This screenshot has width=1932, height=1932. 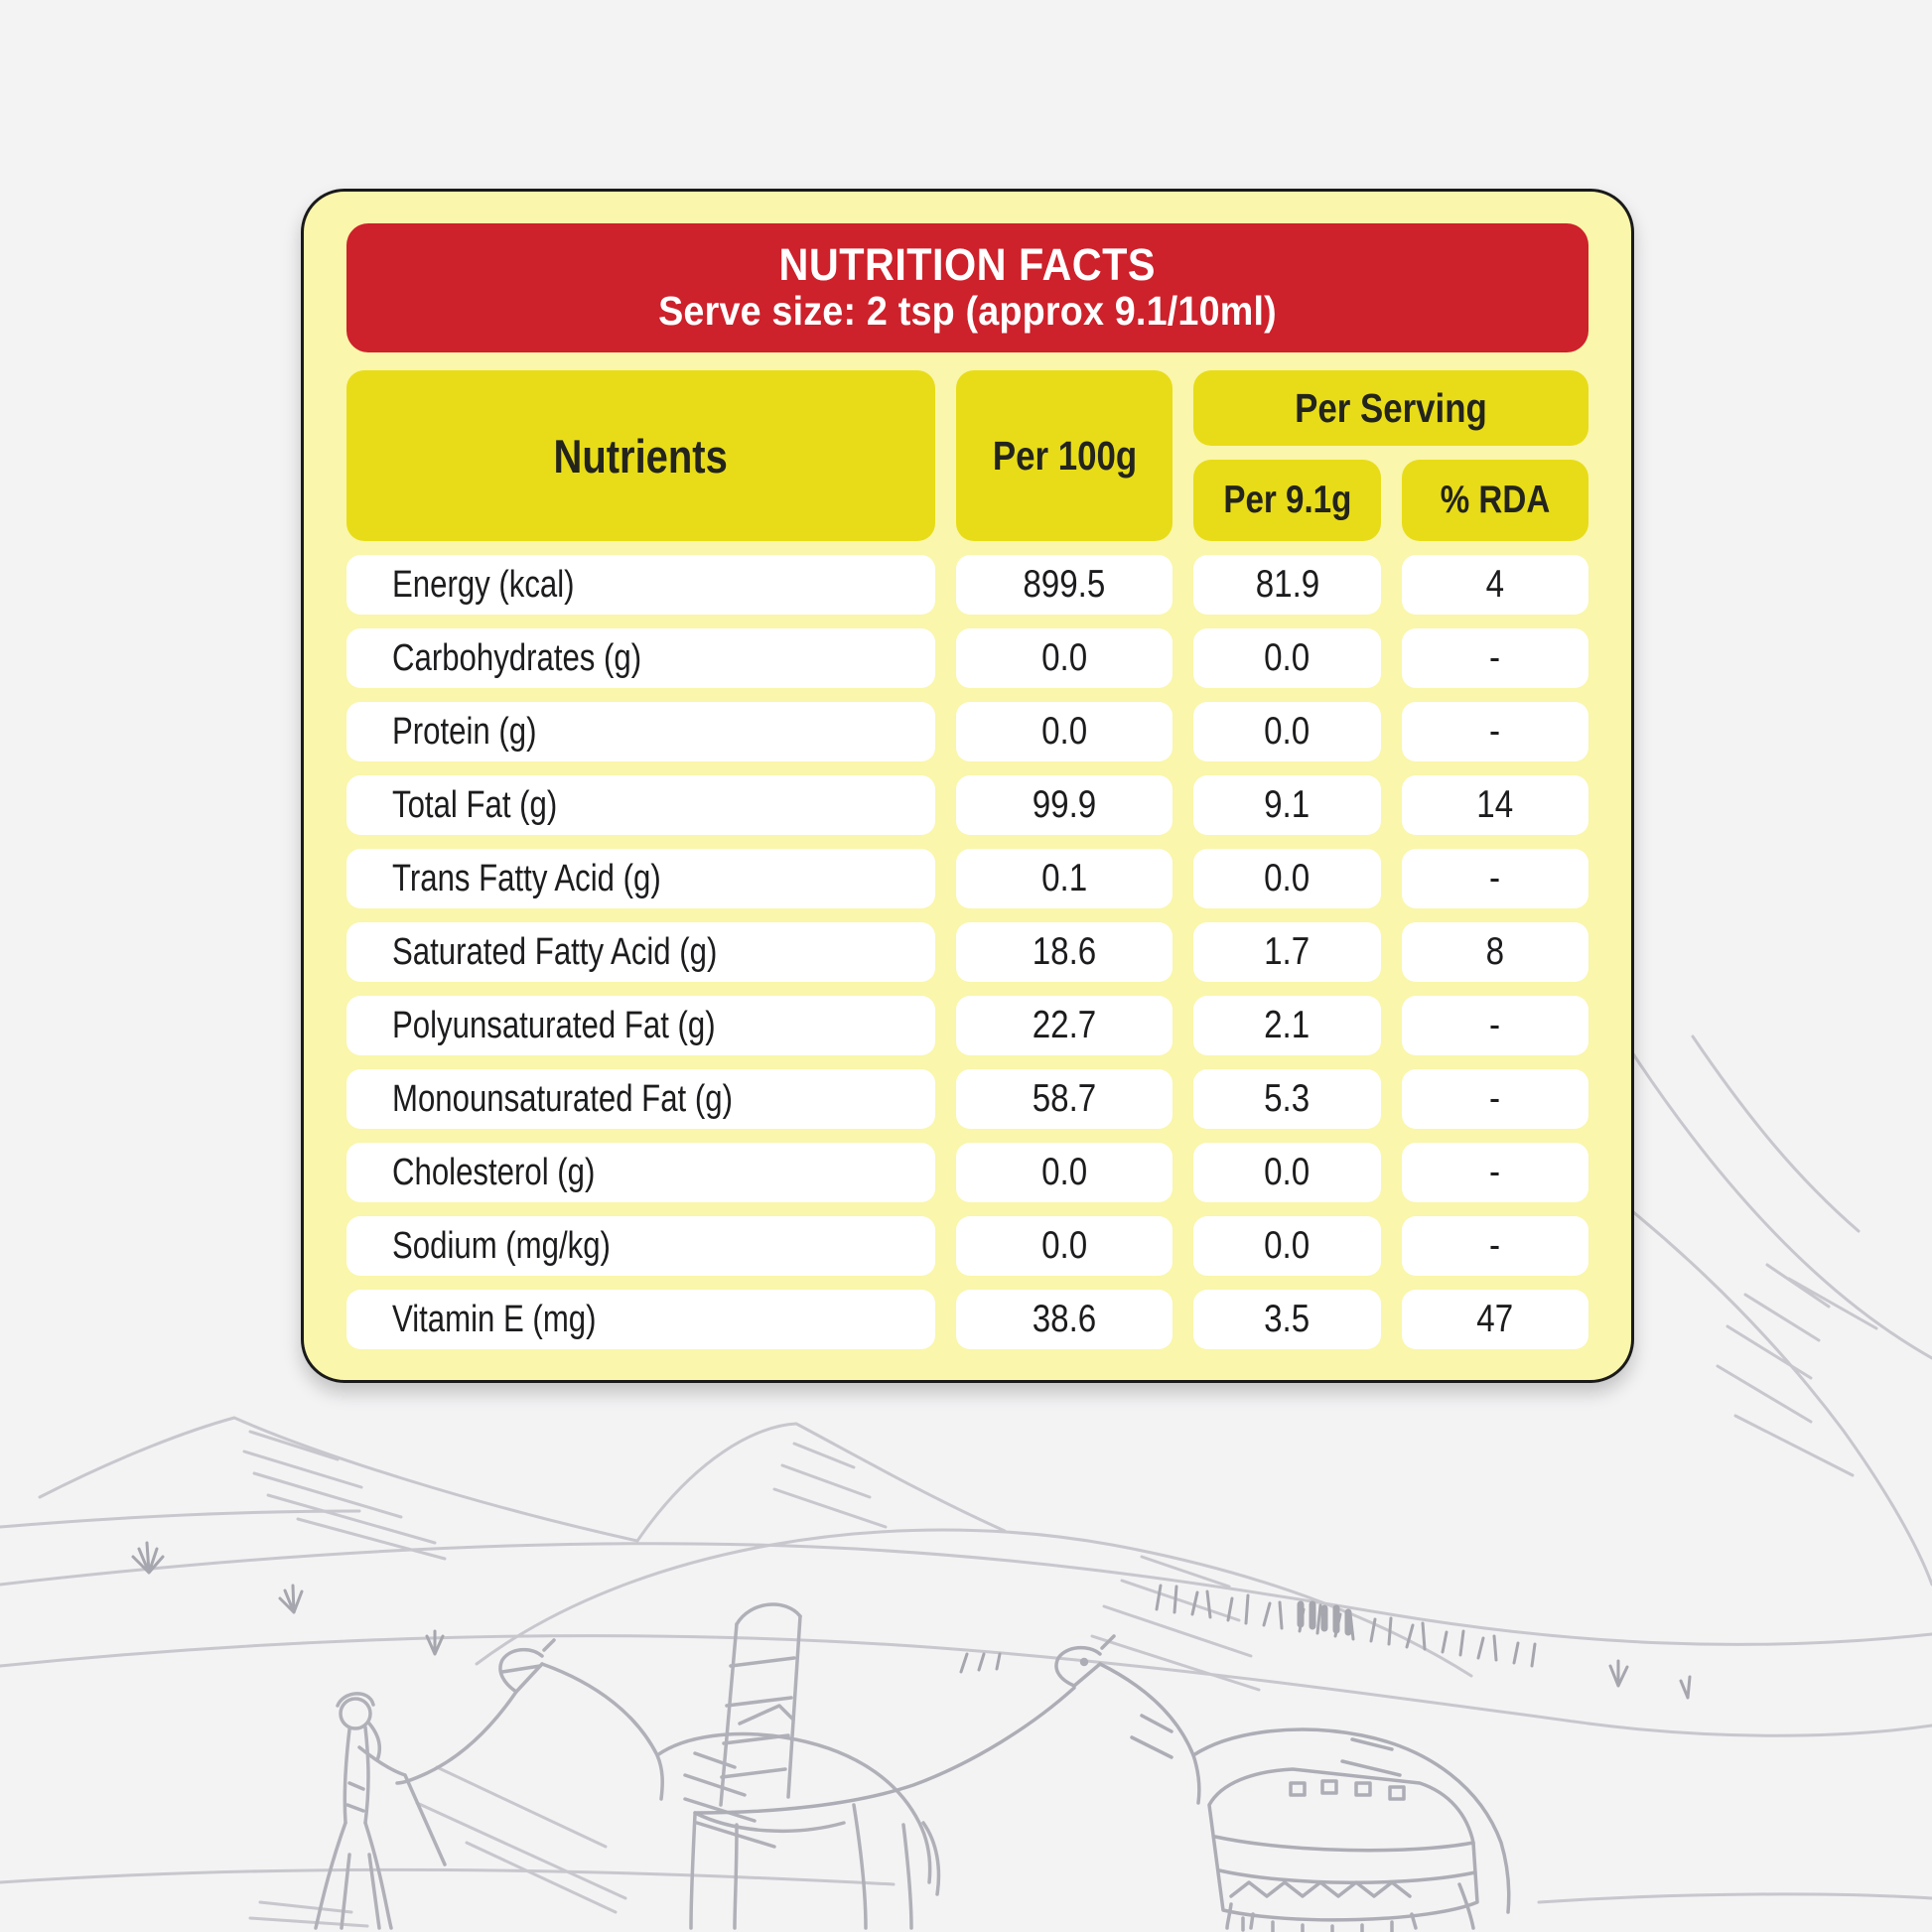 I want to click on nutrient-label-cell: Monounsaturated Fat (g), so click(x=641, y=1099).